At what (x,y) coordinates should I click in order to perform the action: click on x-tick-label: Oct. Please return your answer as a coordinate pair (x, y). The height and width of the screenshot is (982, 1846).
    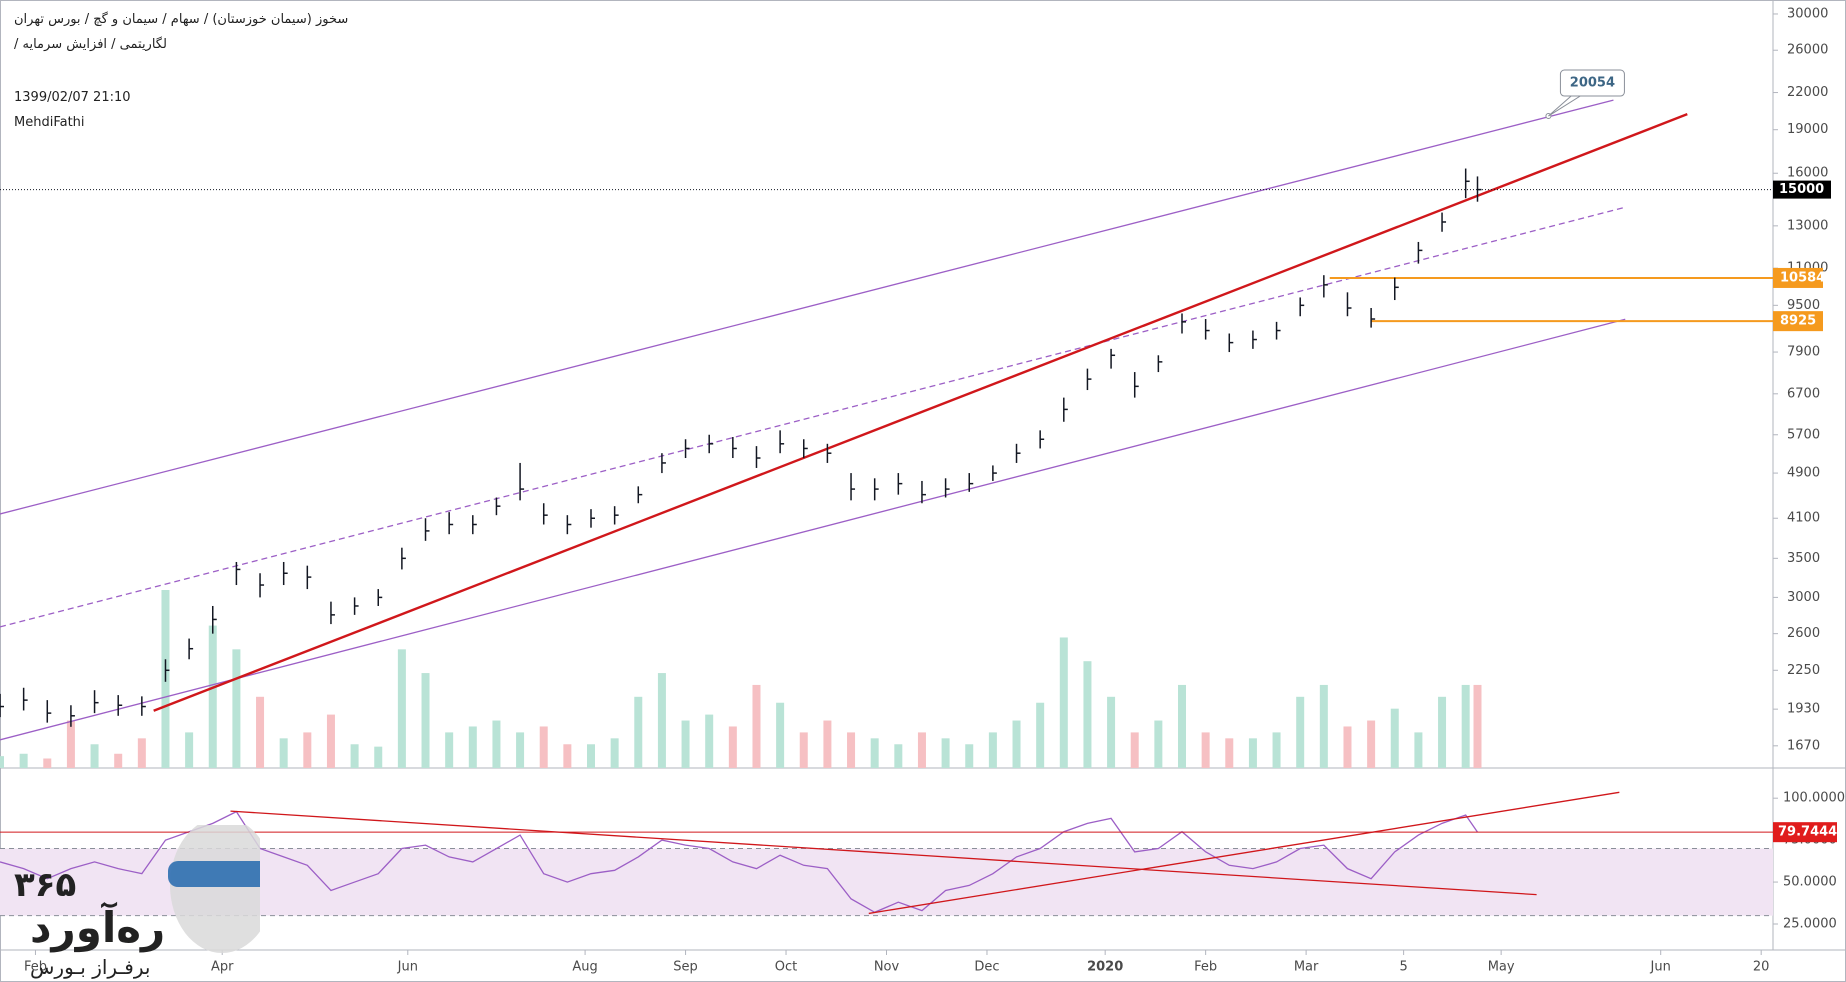
    Looking at the image, I should click on (786, 967).